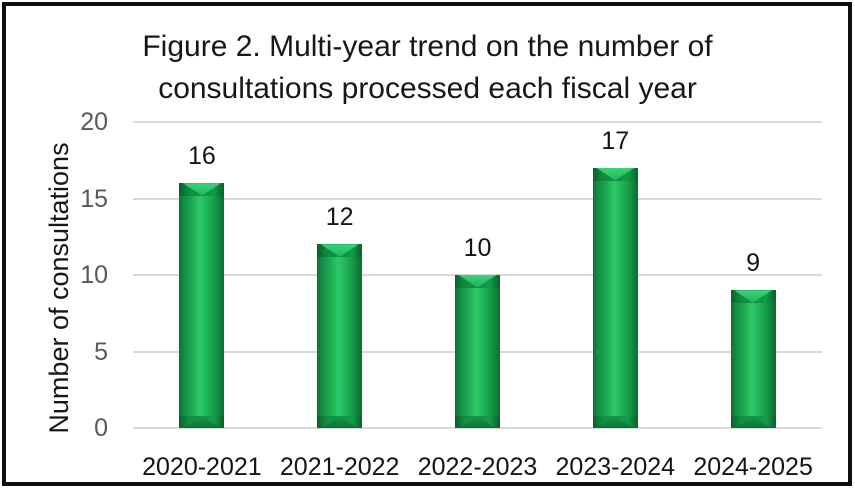 The image size is (855, 489). I want to click on bar-cap-bottom-shade-2023-2024, so click(615, 422).